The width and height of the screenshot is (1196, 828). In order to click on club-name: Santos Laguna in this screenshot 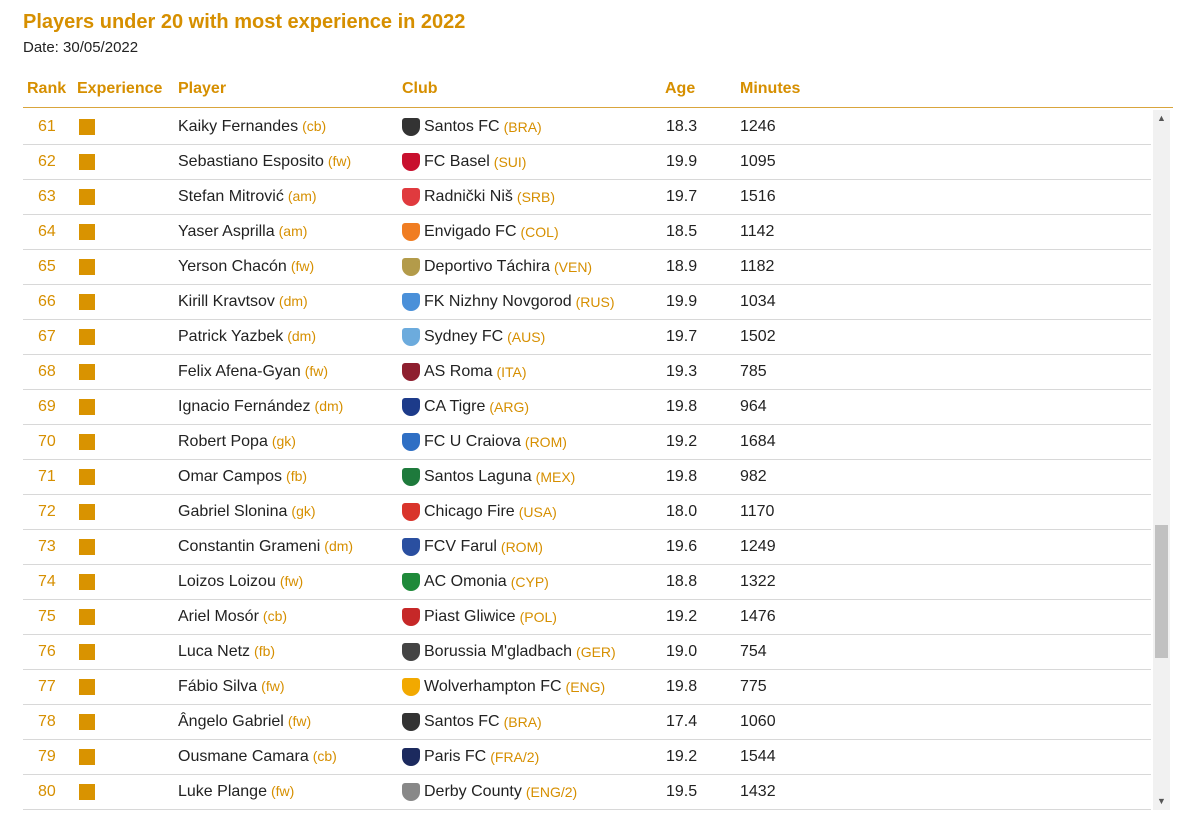, I will do `click(478, 476)`.